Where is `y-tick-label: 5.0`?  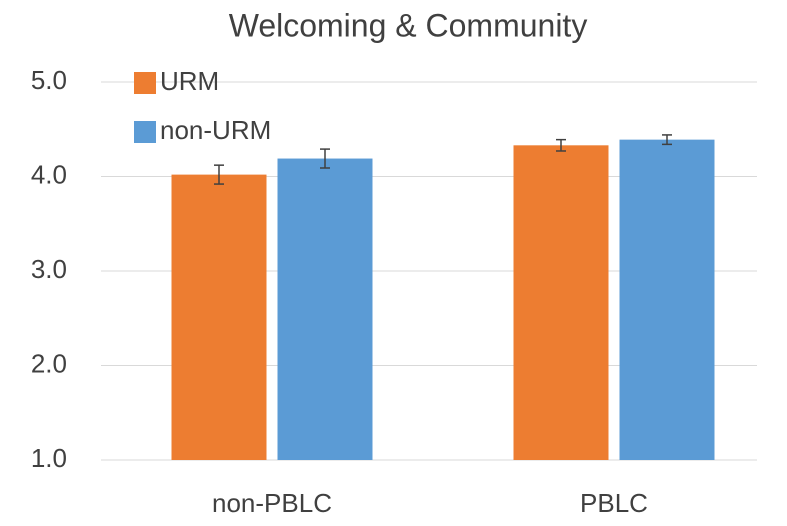 y-tick-label: 5.0 is located at coordinates (49, 80).